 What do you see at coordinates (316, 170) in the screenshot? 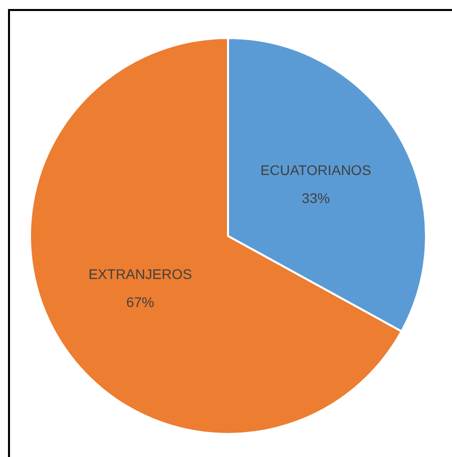
I see `slice-label: ECUATORIANOS` at bounding box center [316, 170].